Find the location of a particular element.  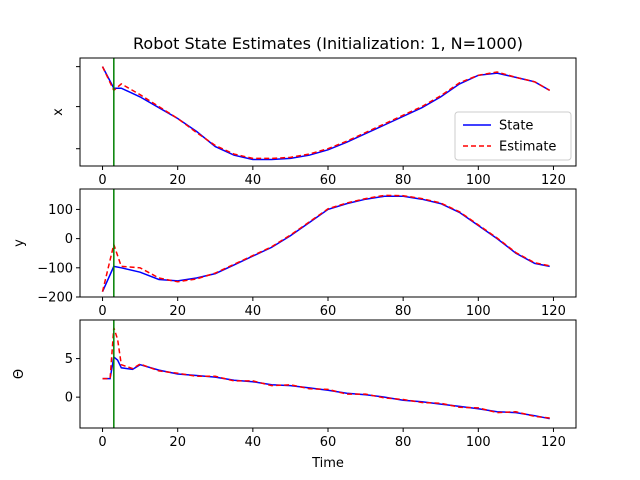

y-tick-label: 5 is located at coordinates (69, 359).